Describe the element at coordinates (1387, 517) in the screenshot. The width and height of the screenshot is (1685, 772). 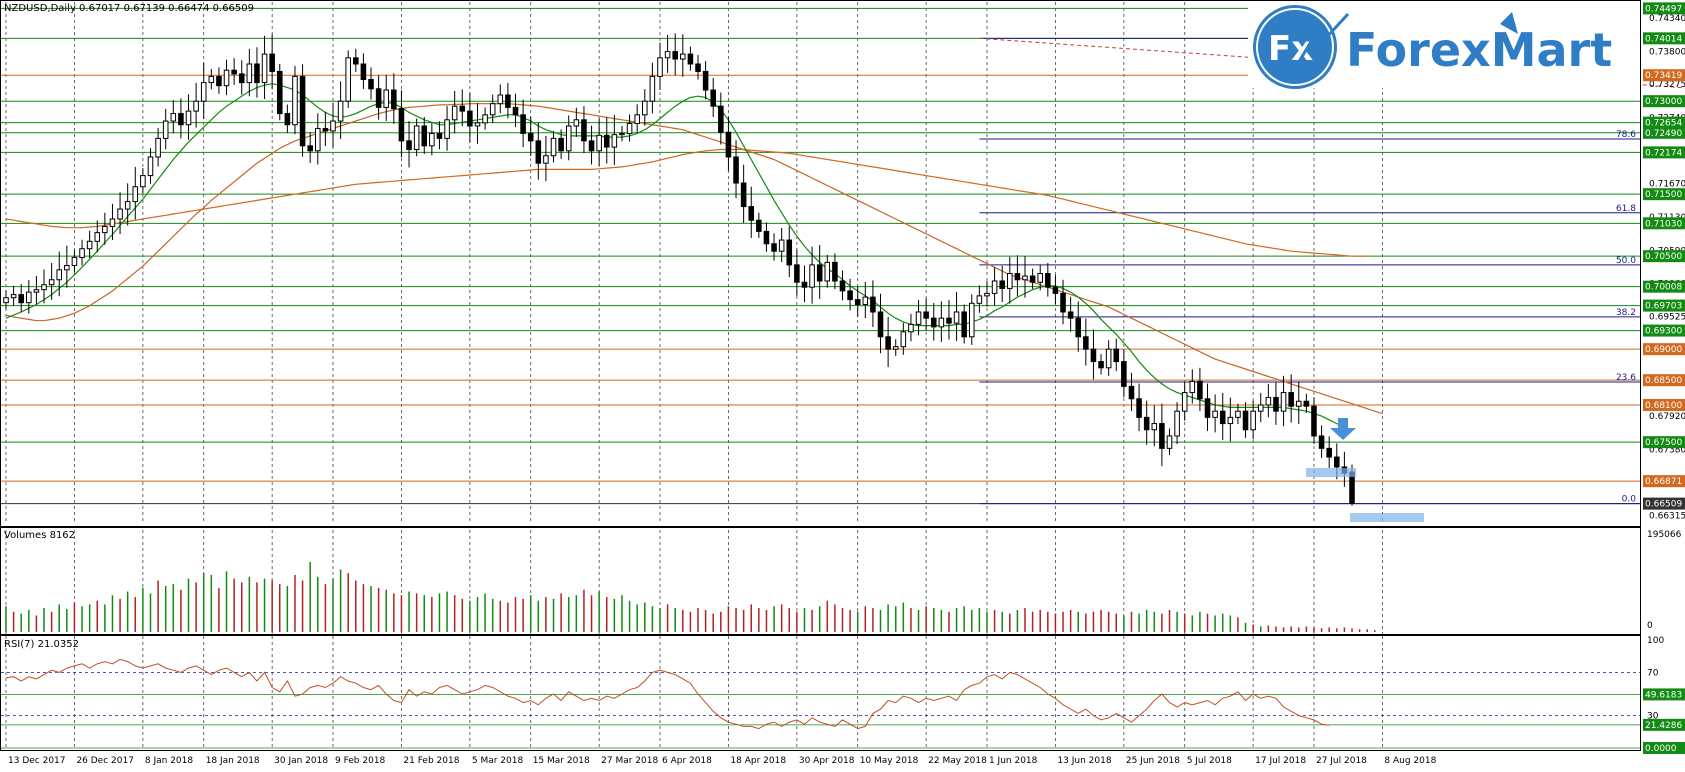
I see `highlight-box-lower` at that location.